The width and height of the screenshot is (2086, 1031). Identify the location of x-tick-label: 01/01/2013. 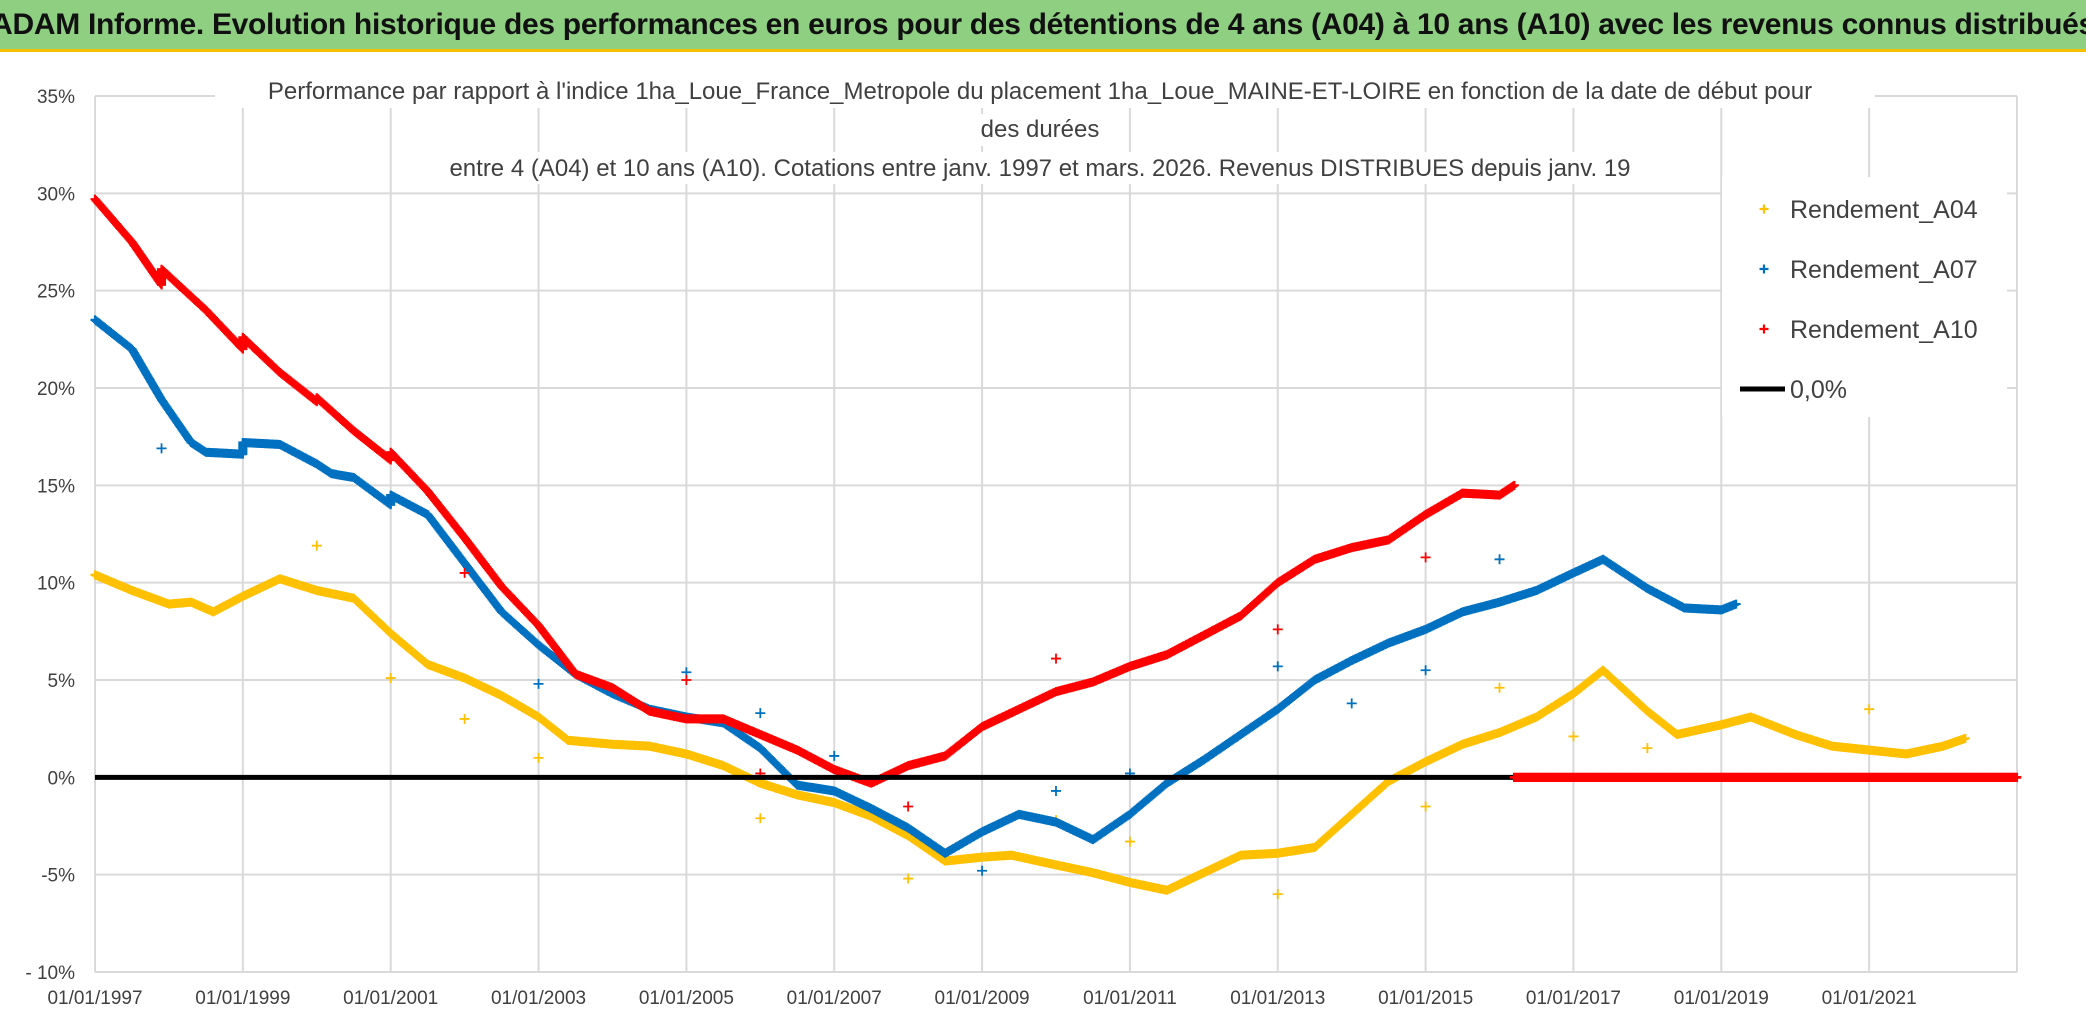
(1277, 998).